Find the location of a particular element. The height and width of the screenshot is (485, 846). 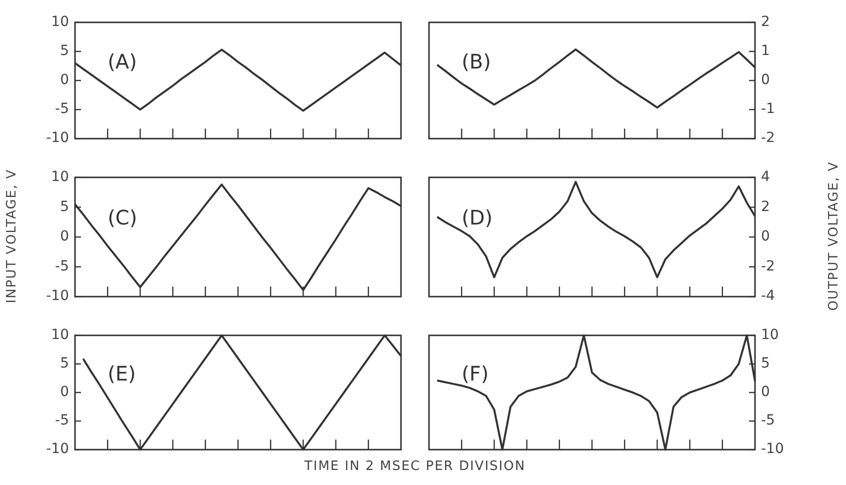

annotation: (D) is located at coordinates (477, 217).